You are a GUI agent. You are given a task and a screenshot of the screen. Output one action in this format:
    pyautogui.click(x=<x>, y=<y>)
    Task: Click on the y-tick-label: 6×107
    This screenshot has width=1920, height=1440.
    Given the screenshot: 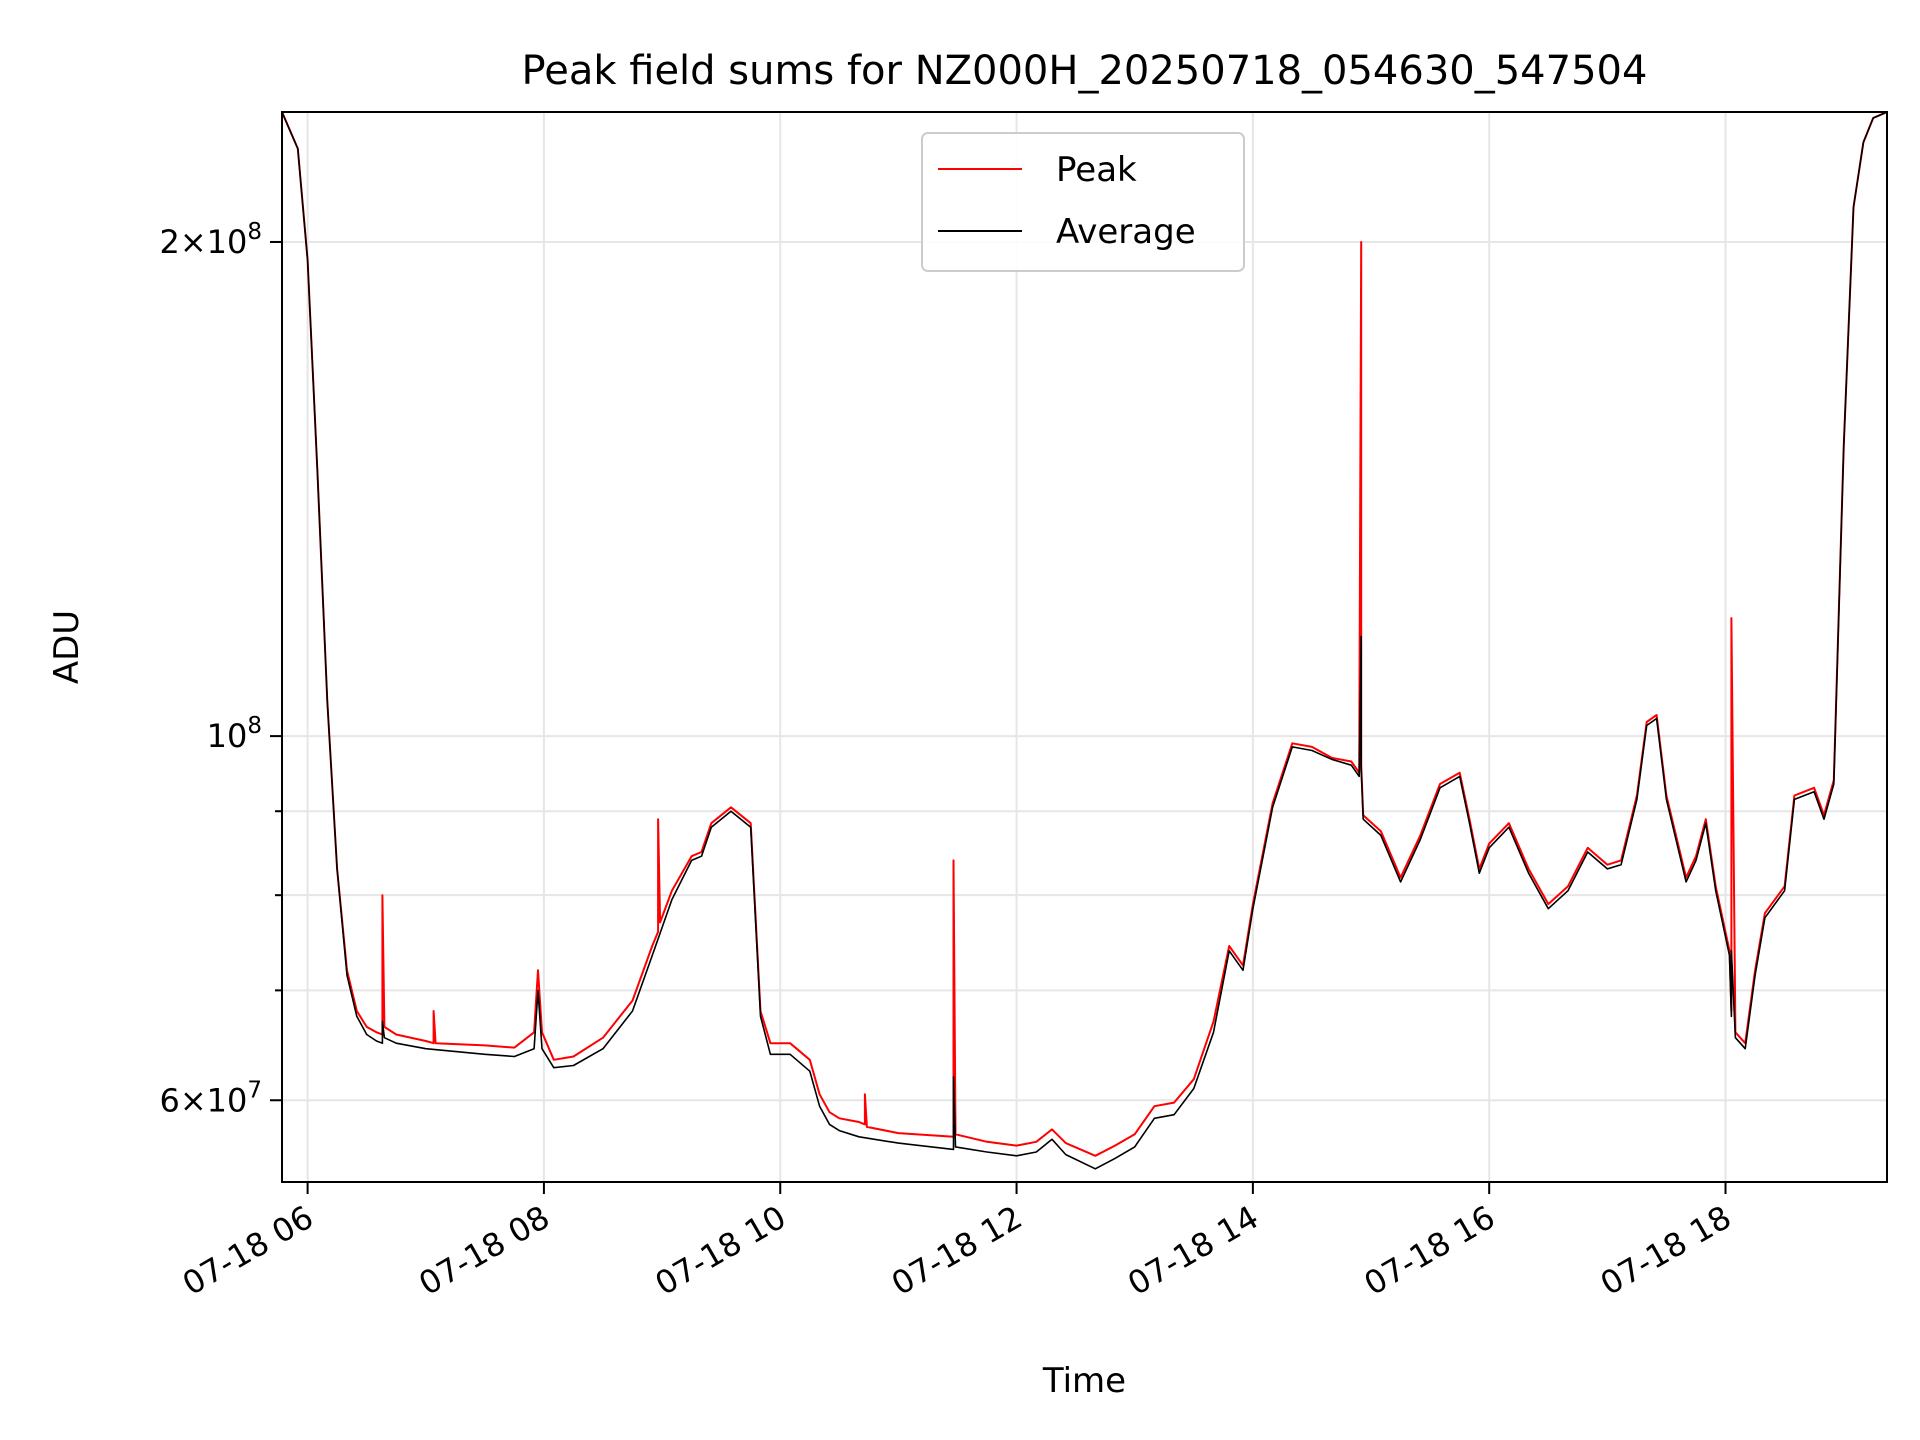 What is the action you would take?
    pyautogui.click(x=210, y=1098)
    